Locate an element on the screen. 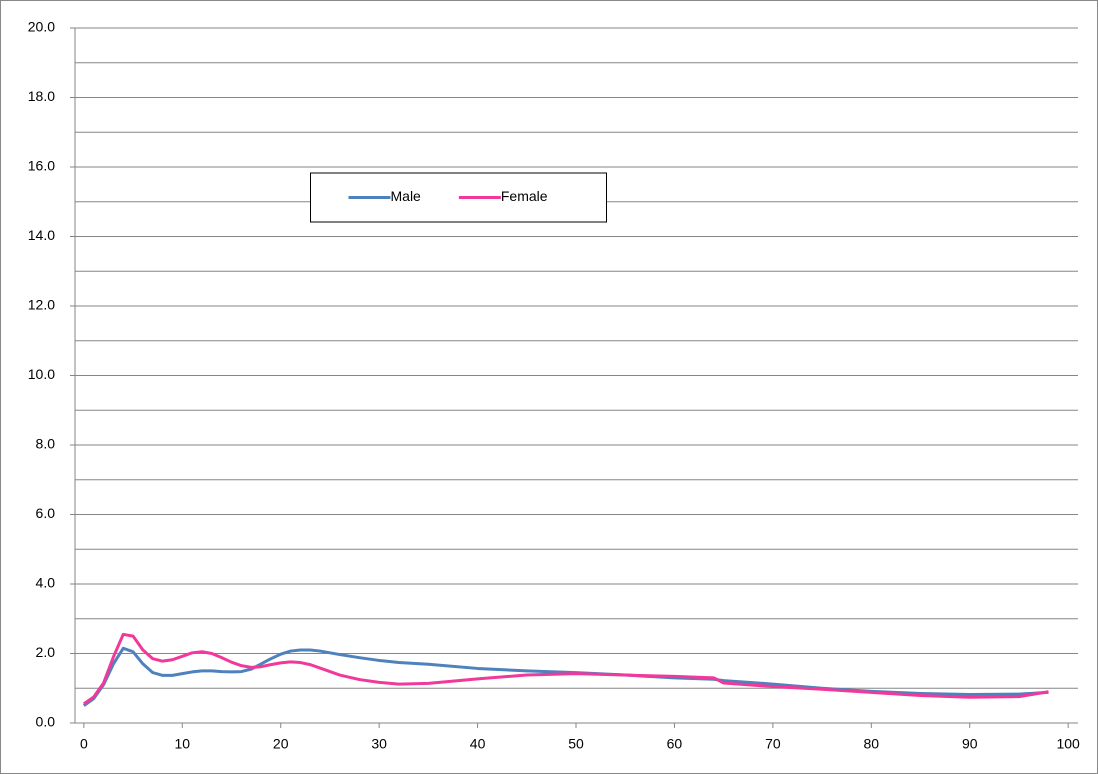 This screenshot has height=774, width=1098. y-tick-label: 10.0 is located at coordinates (41, 374).